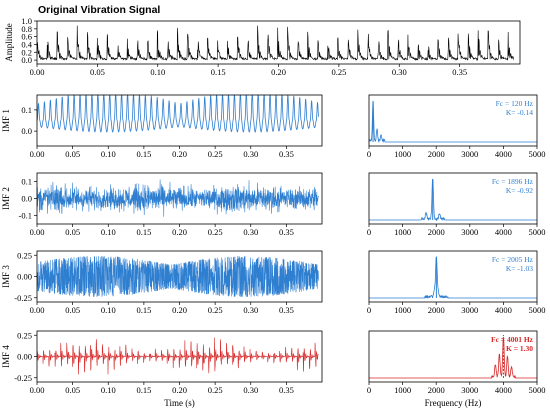 The height and width of the screenshot is (416, 550). Describe the element at coordinates (179, 403) in the screenshot. I see `x-axis-label: Time (s)` at that location.